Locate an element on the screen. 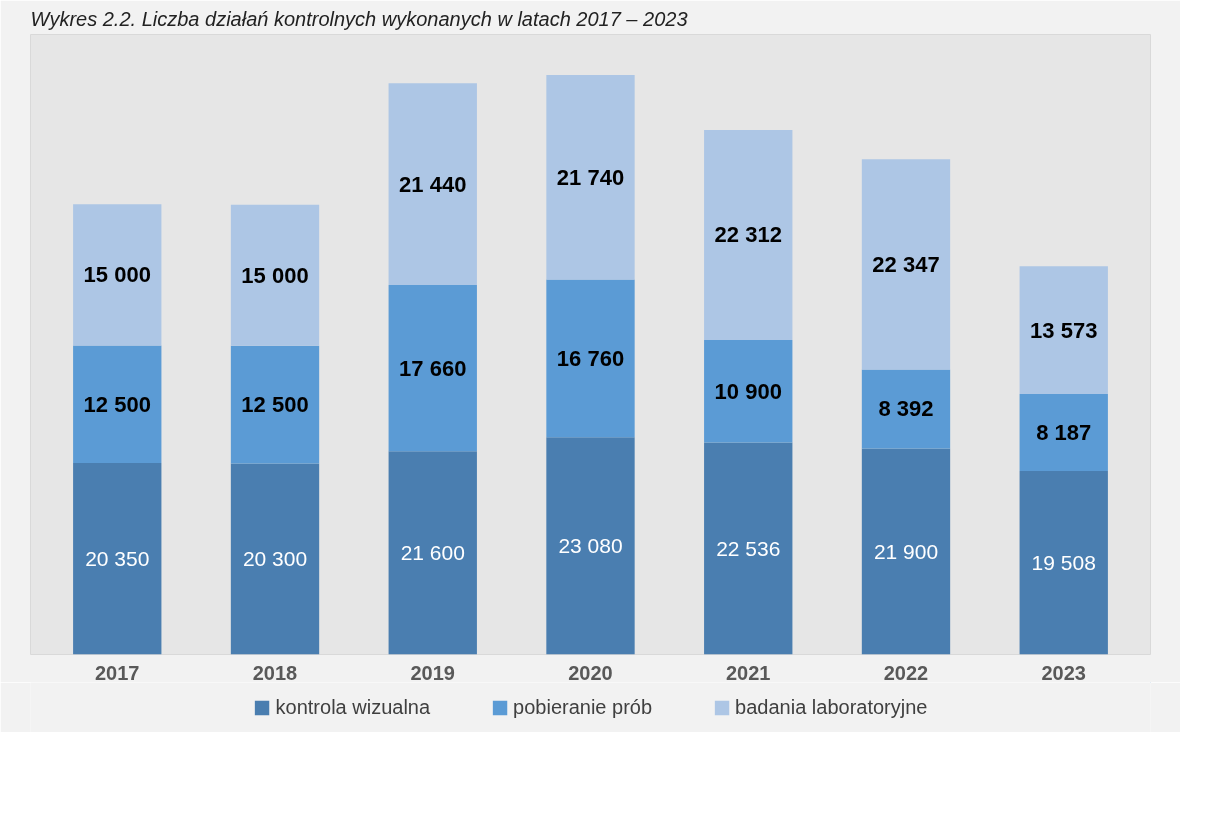 The width and height of the screenshot is (1209, 830). data-label: 21 900 is located at coordinates (906, 551).